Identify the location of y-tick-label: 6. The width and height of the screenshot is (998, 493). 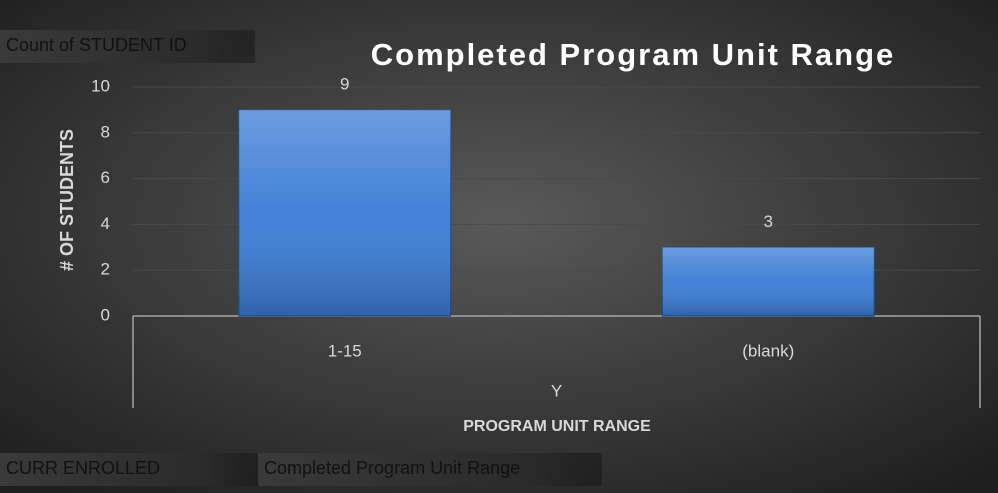
(105, 177).